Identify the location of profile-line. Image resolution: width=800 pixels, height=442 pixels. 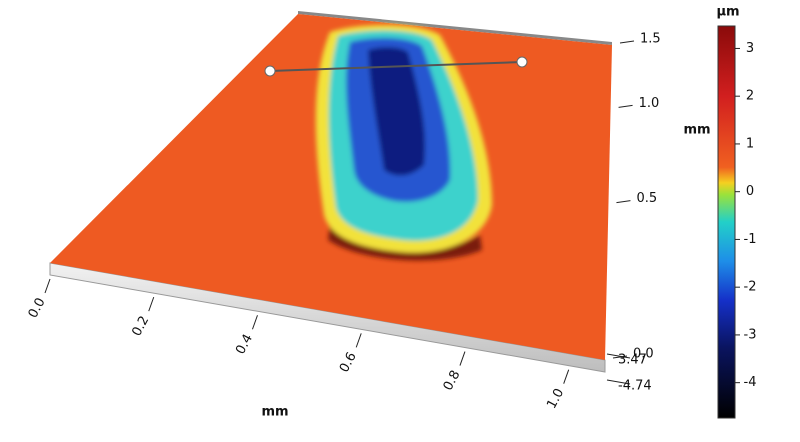
(396, 66).